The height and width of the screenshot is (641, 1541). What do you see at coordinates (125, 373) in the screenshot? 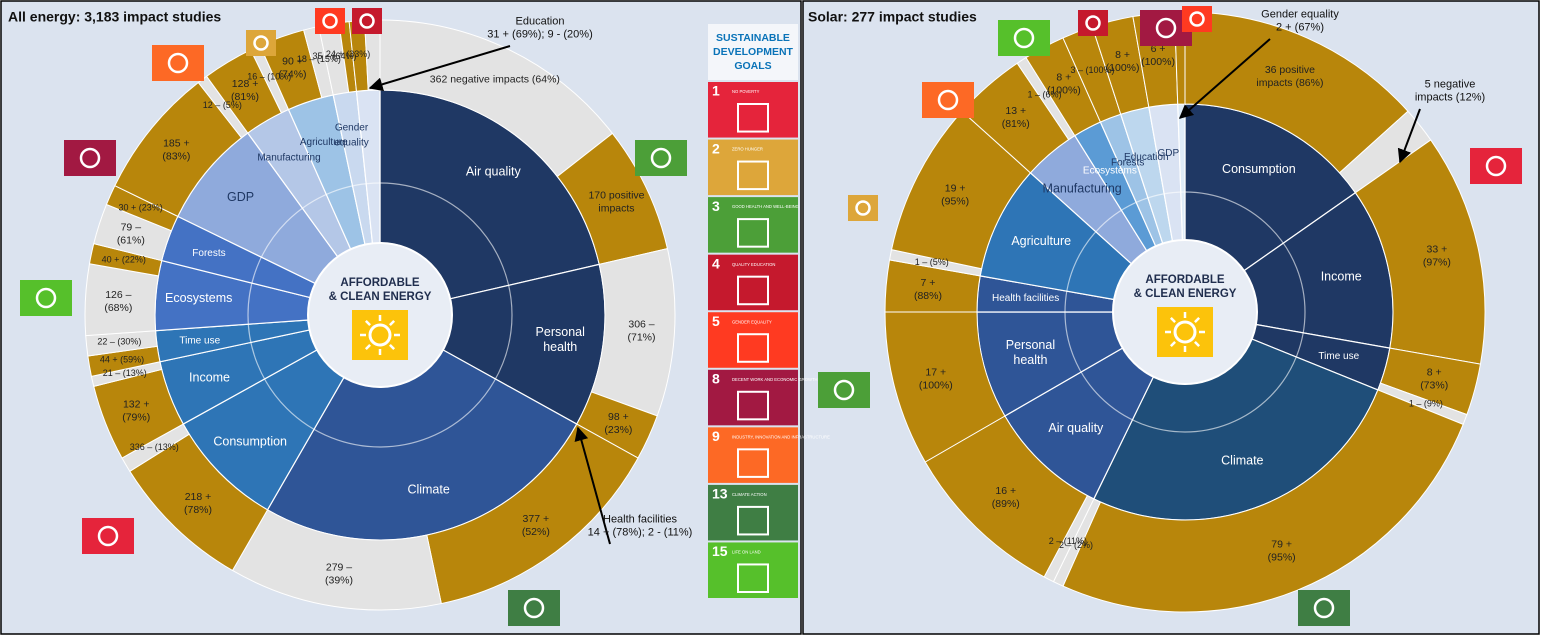
I see `segment-label-line: 21 – (13%)` at bounding box center [125, 373].